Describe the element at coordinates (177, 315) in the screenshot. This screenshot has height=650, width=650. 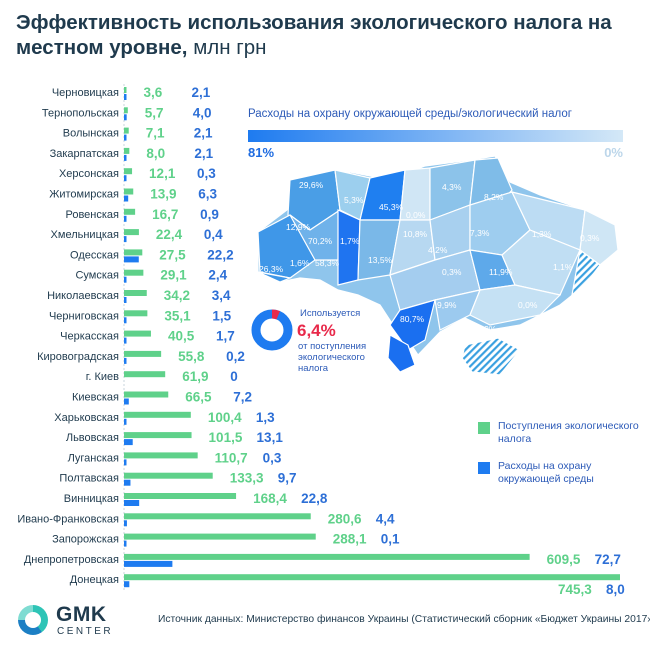
I see `value-label-income: 35,1` at that location.